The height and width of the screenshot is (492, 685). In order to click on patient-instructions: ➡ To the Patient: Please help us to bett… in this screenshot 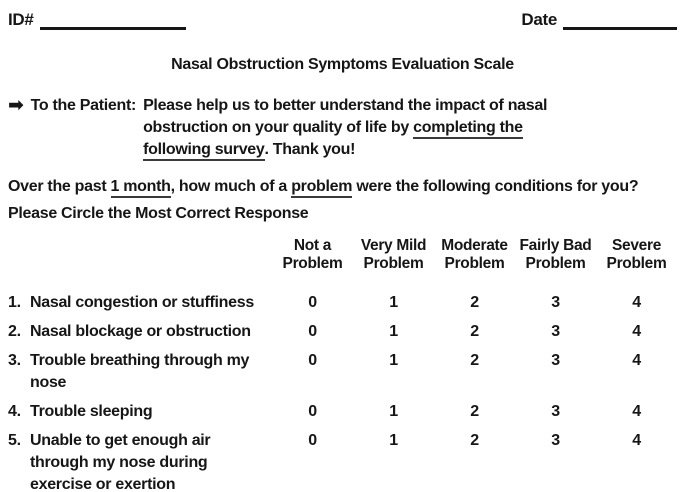, I will do `click(342, 128)`.